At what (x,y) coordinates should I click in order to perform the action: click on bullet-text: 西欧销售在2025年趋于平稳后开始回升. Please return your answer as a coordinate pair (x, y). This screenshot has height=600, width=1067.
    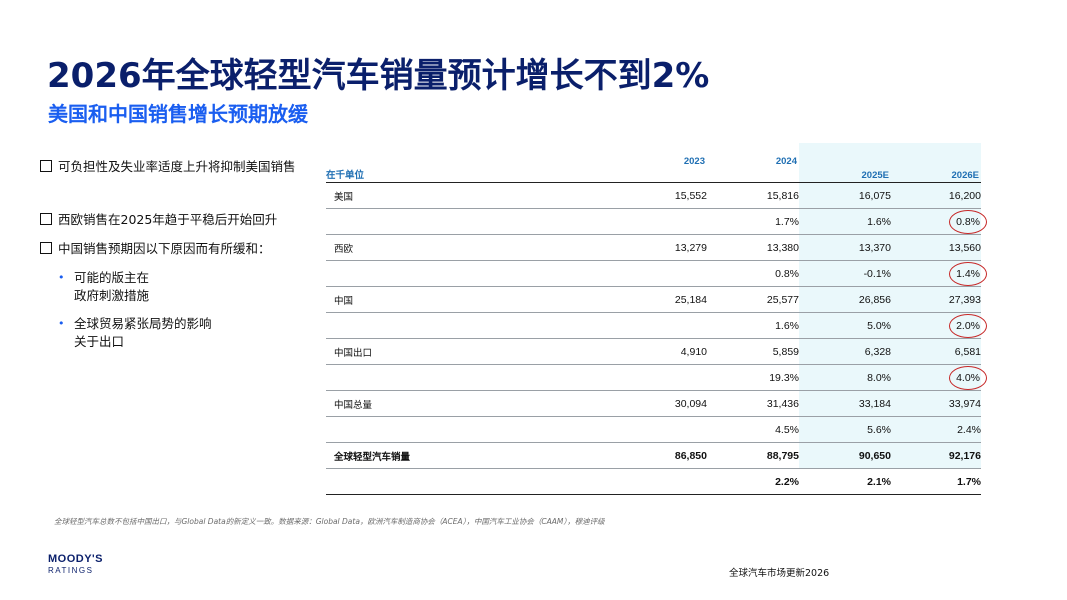
    Looking at the image, I should click on (168, 219).